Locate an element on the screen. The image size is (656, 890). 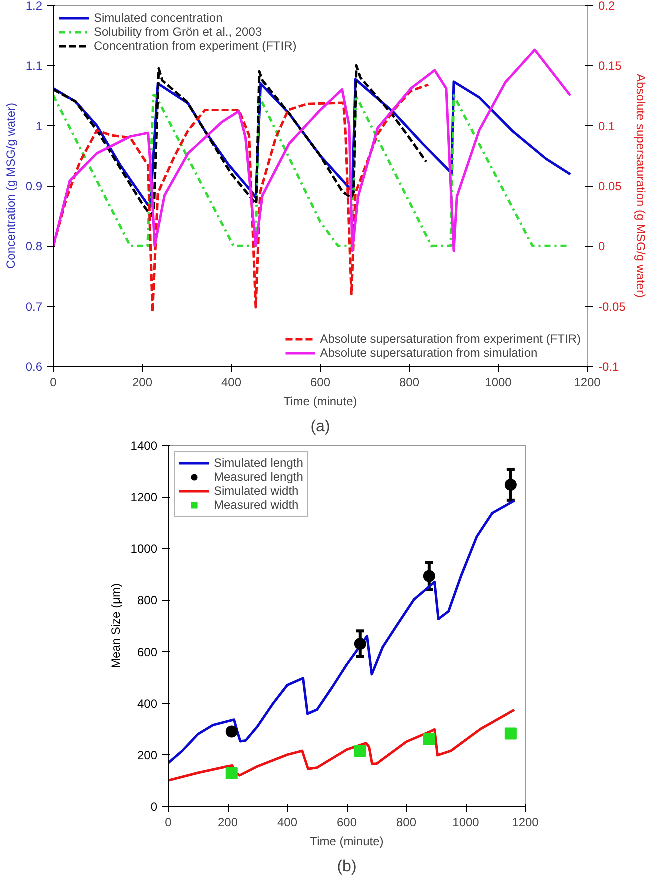
y2-tick-label: -0.1 is located at coordinates (609, 367).